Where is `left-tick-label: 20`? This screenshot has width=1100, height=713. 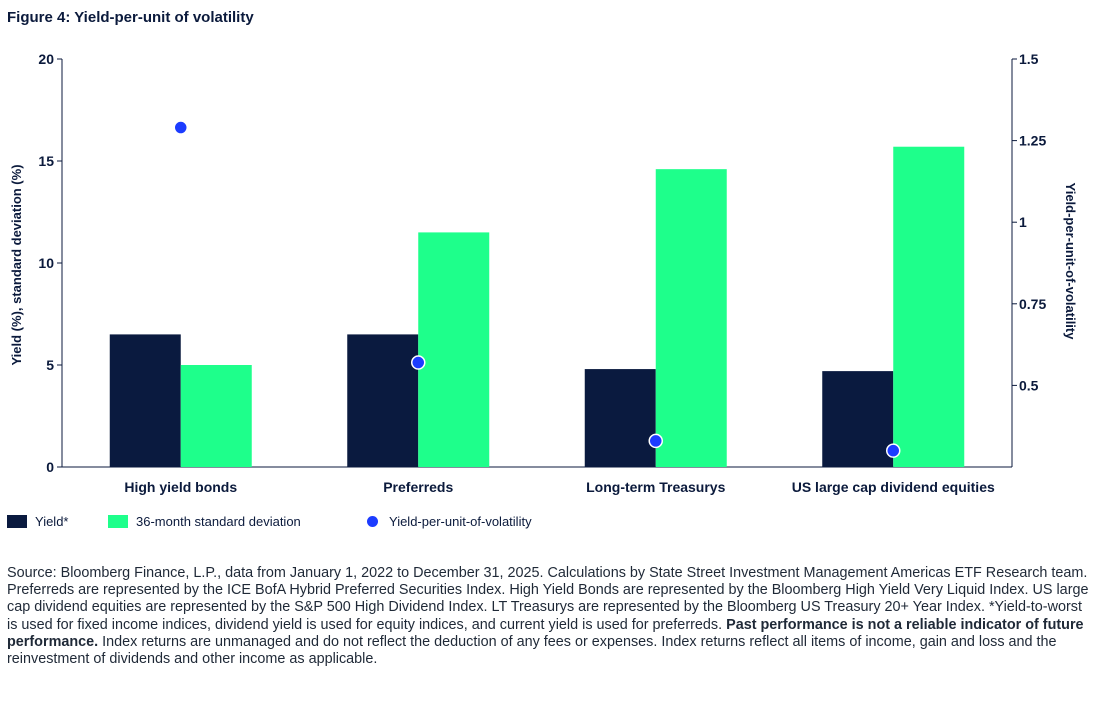 left-tick-label: 20 is located at coordinates (46, 59).